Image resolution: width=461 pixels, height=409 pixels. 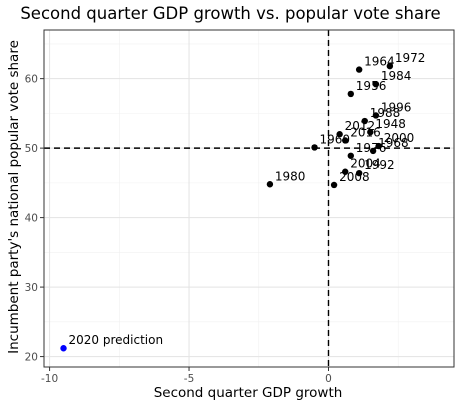 What do you see at coordinates (379, 62) in the screenshot?
I see `data-point-label: 1964` at bounding box center [379, 62].